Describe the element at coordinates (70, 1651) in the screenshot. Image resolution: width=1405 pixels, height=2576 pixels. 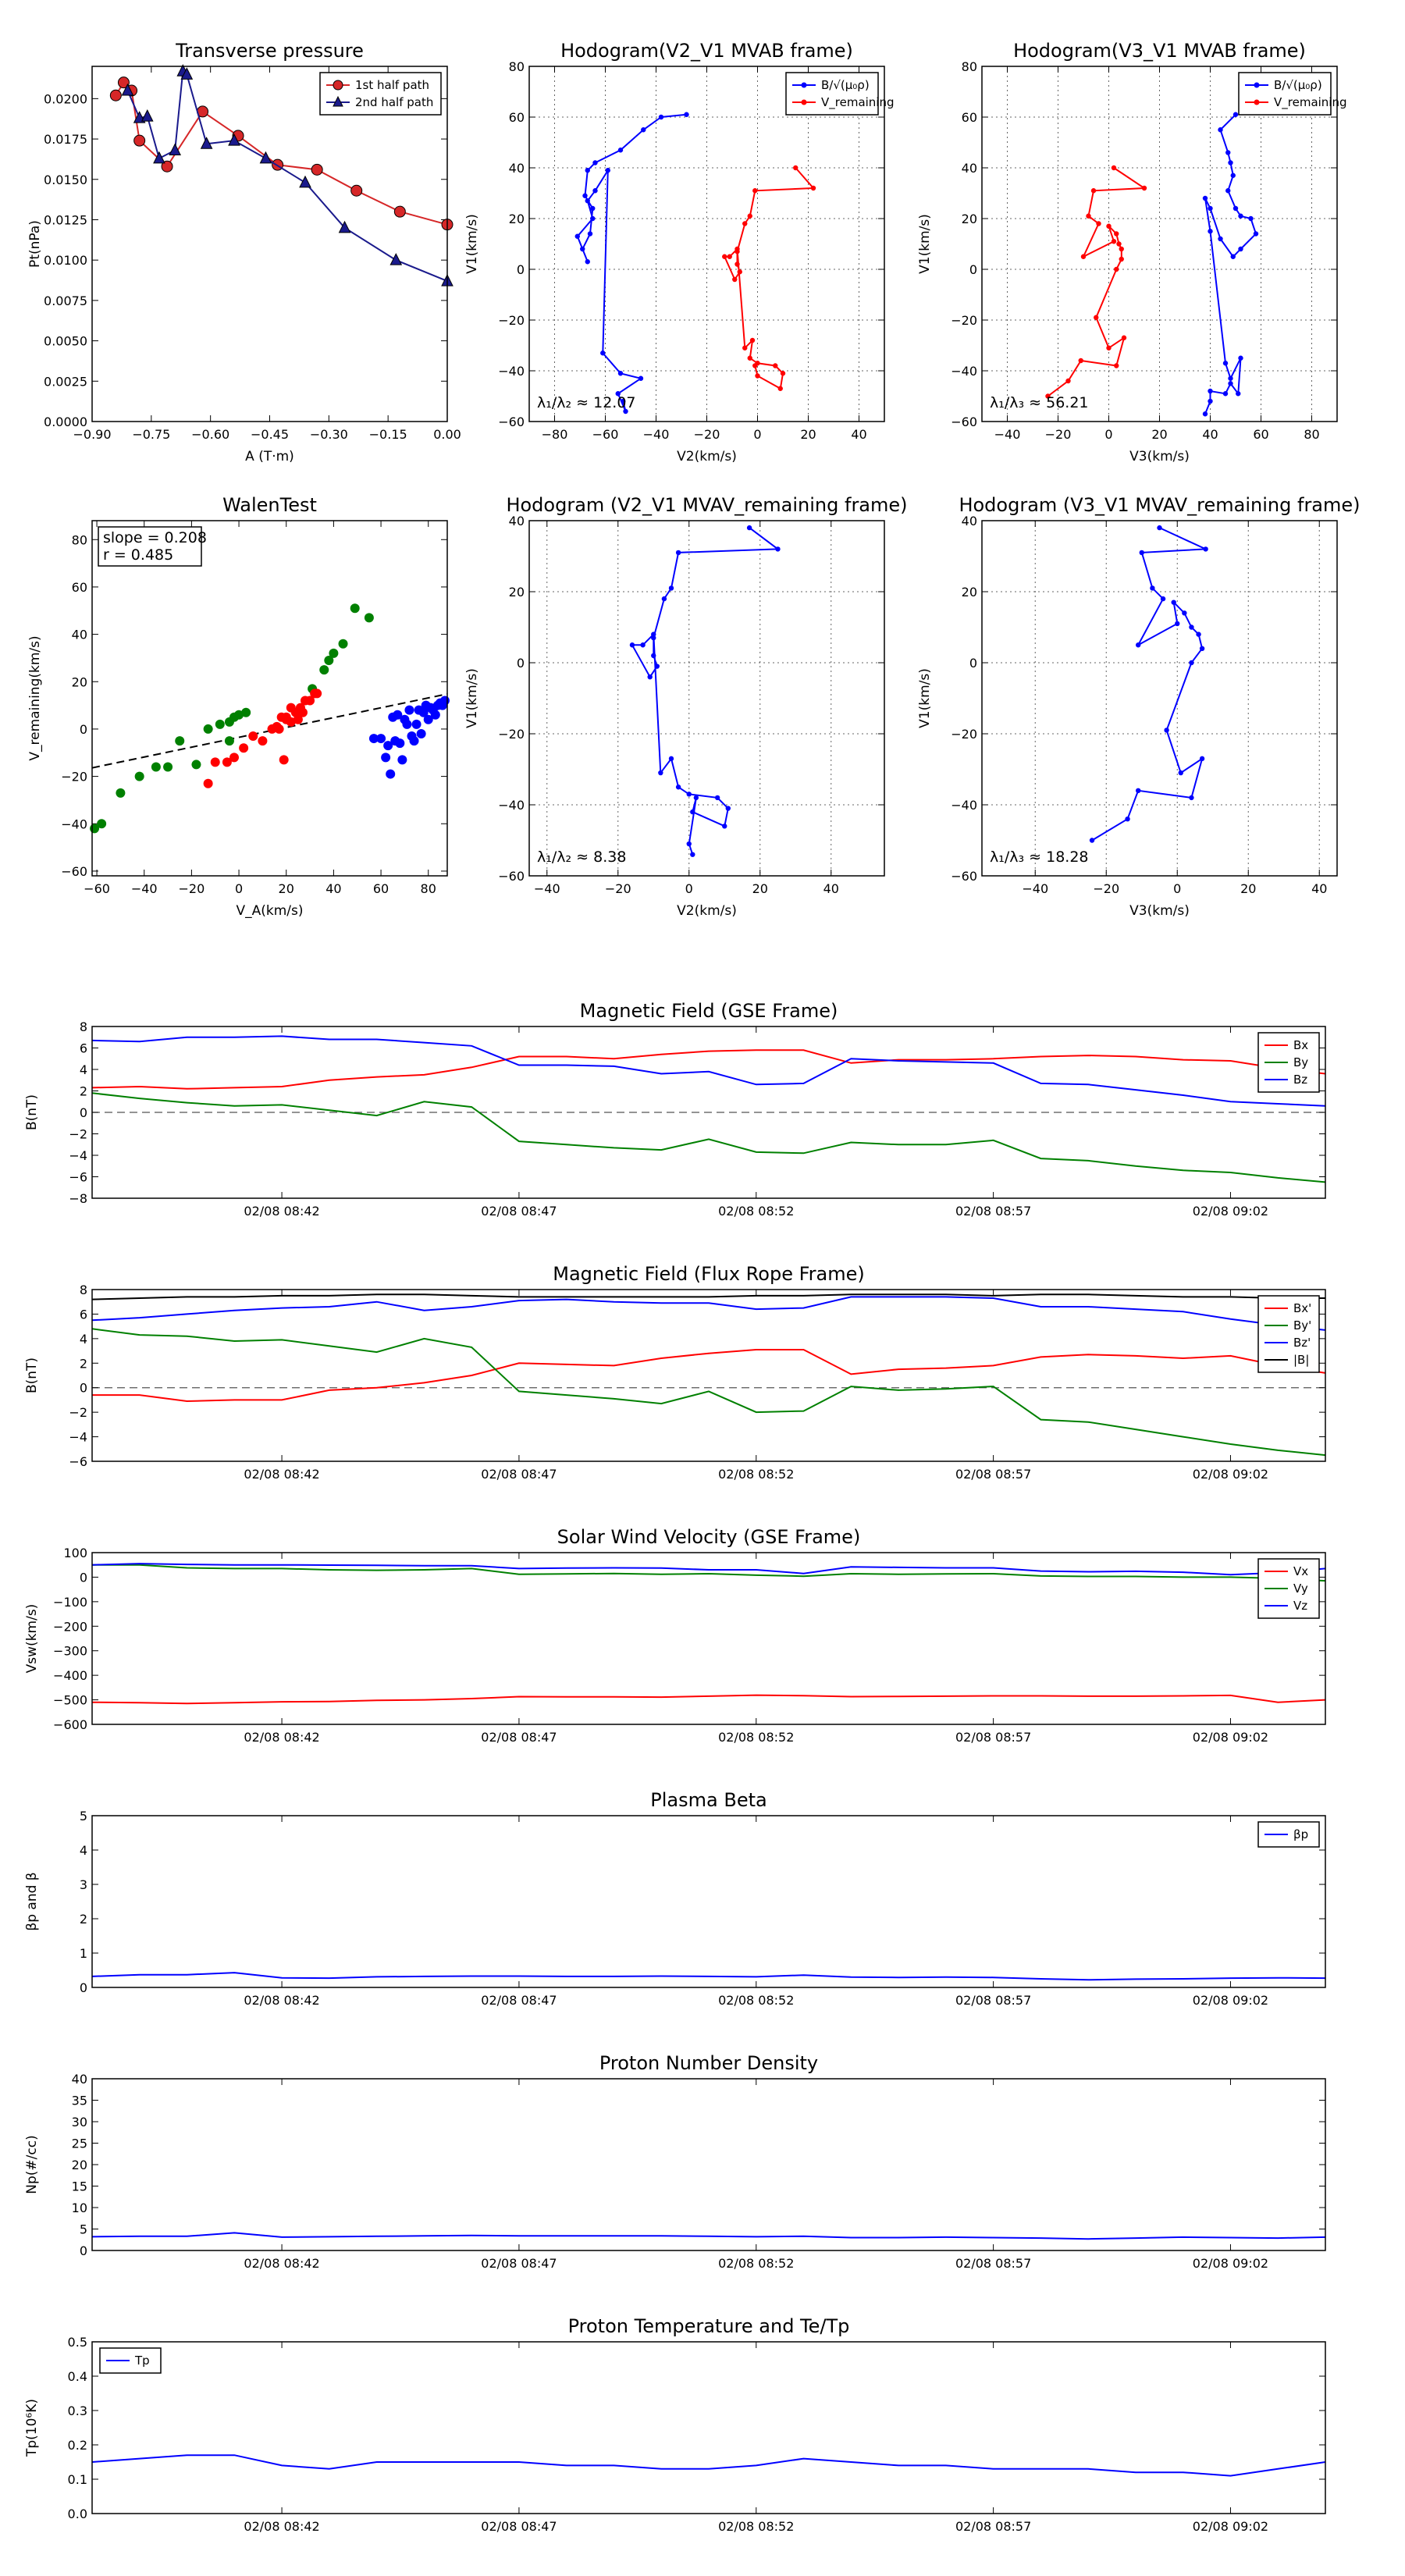
I see `y-tick-label: −300` at that location.